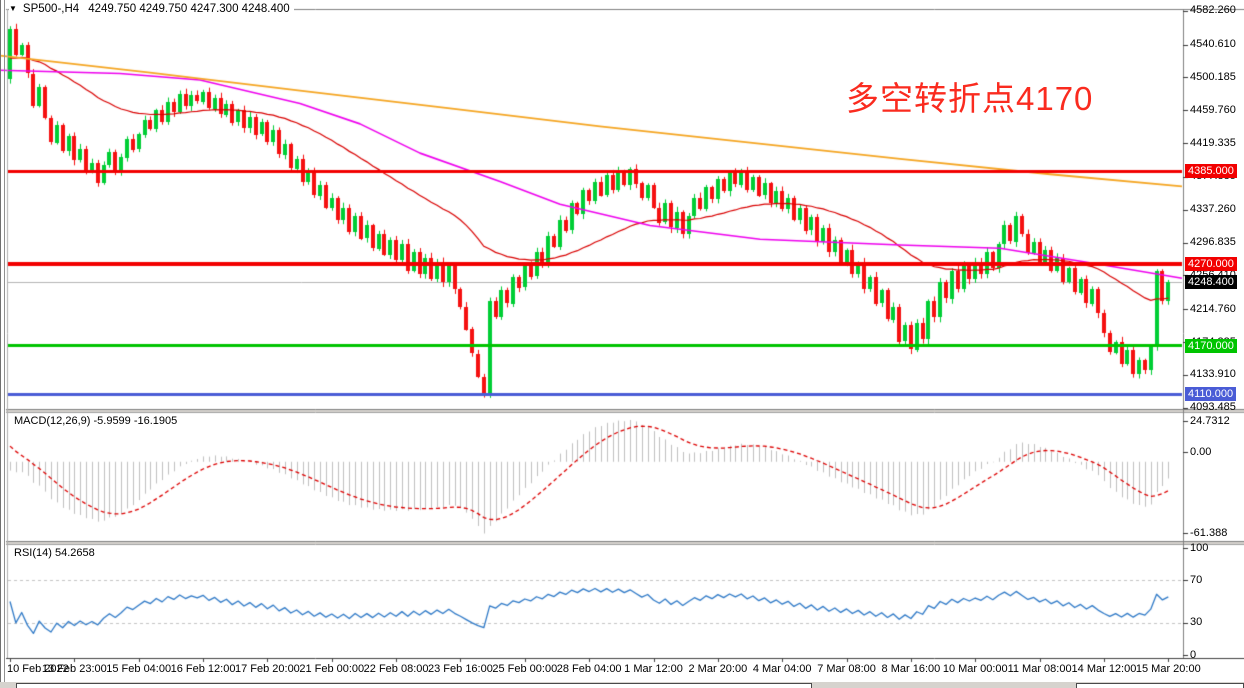 Image resolution: width=1244 pixels, height=688 pixels. What do you see at coordinates (1201, 452) in the screenshot?
I see `macd-scale-label: 0.00` at bounding box center [1201, 452].